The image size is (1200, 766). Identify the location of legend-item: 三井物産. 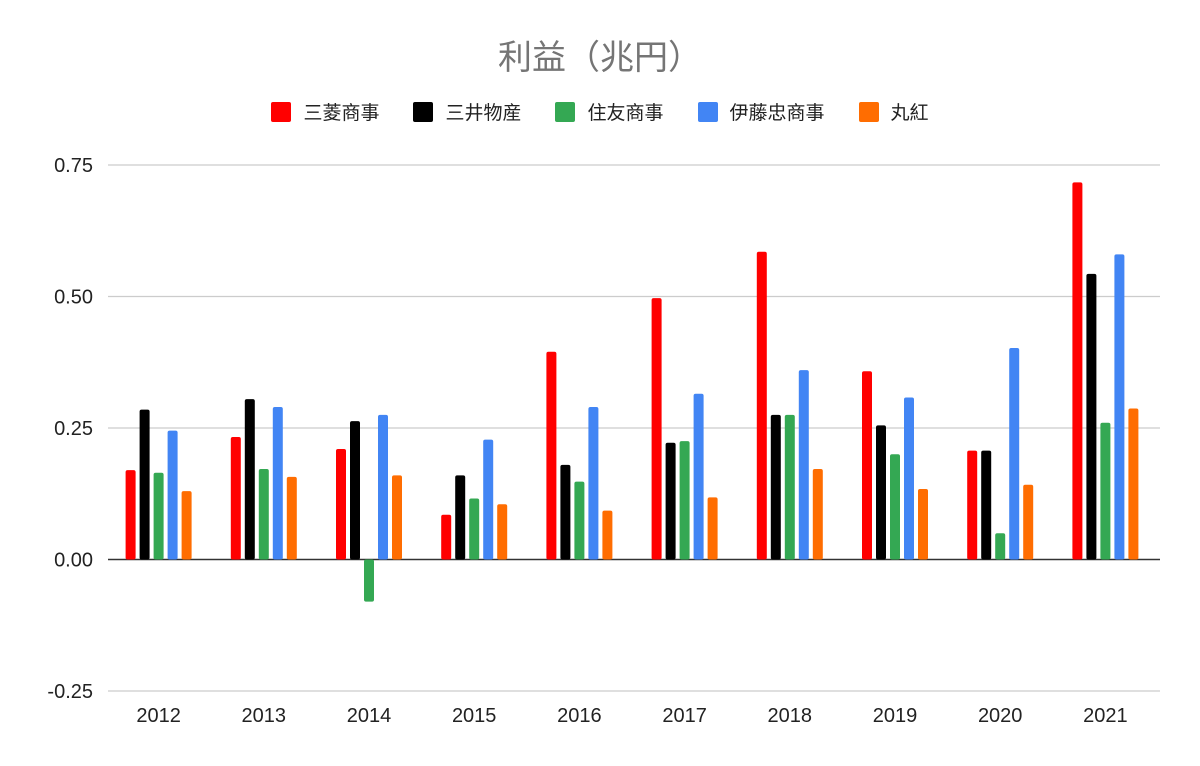
(467, 111).